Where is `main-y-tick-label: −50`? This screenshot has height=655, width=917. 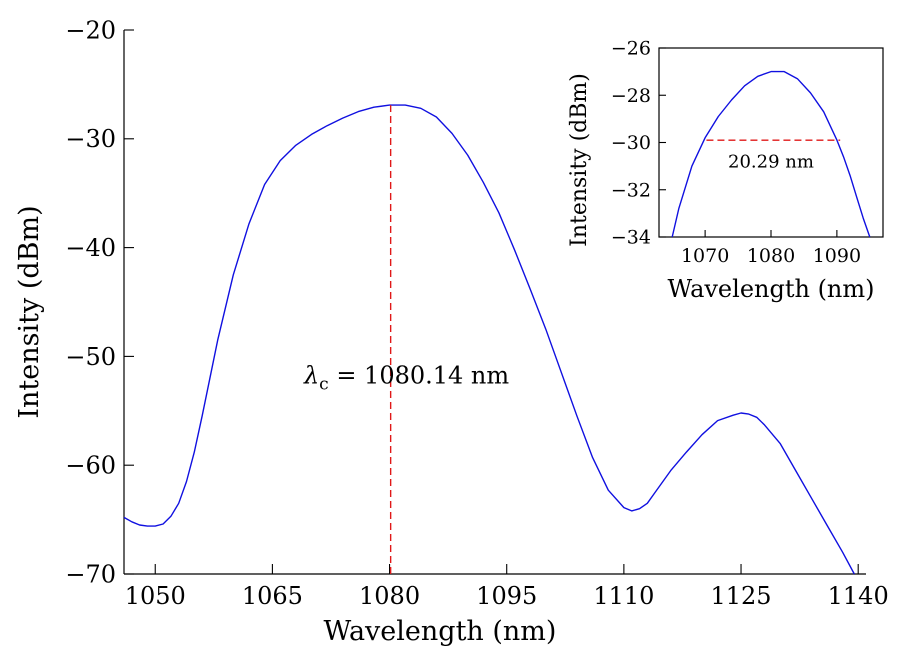
main-y-tick-label: −50 is located at coordinates (90, 357).